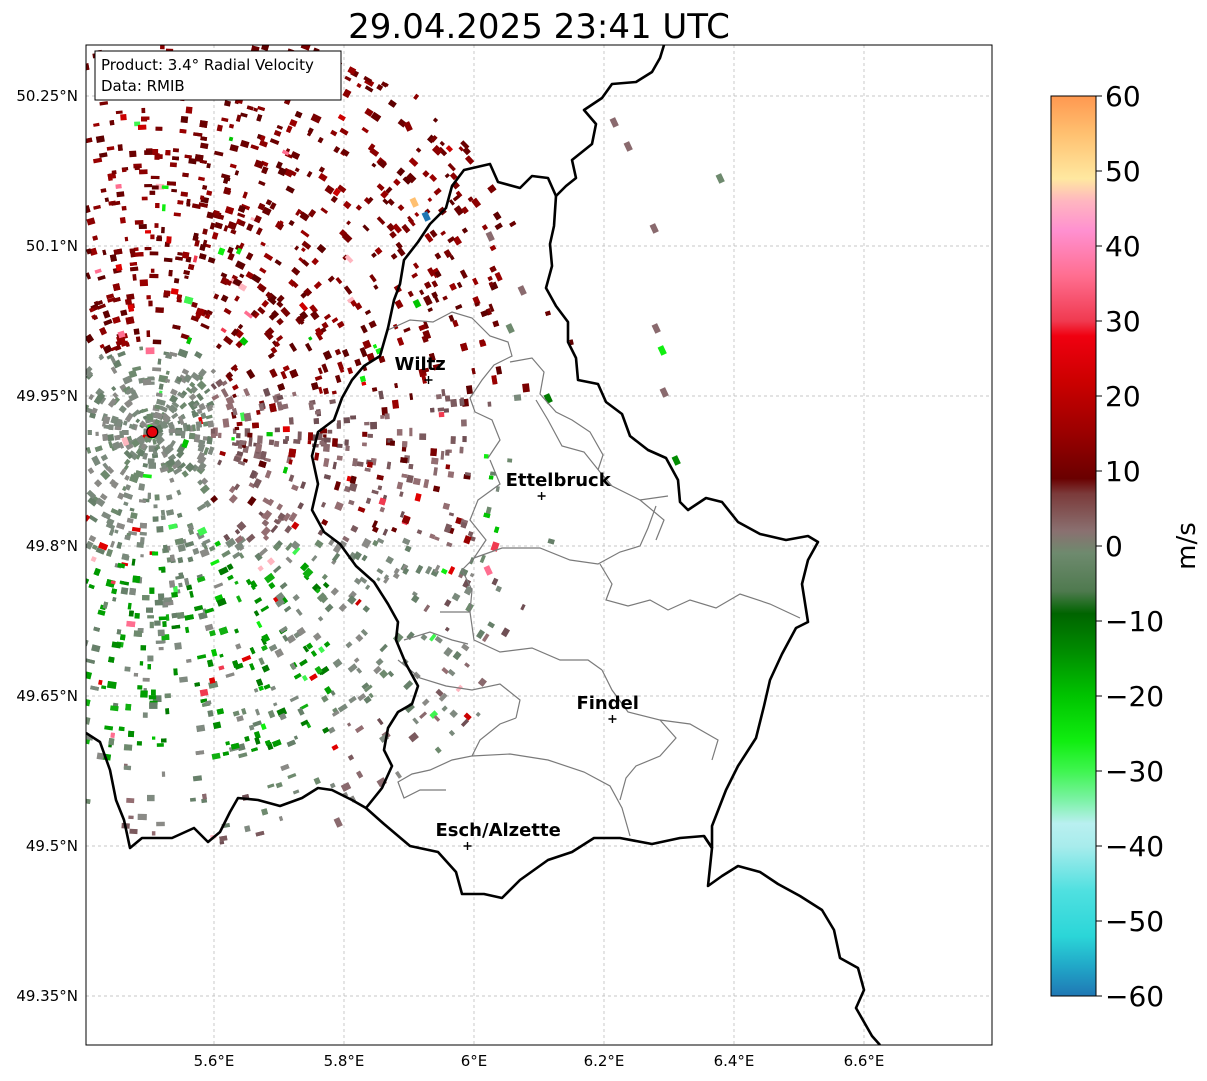 This screenshot has width=1207, height=1081. I want to click on city-marker, so click(428, 380).